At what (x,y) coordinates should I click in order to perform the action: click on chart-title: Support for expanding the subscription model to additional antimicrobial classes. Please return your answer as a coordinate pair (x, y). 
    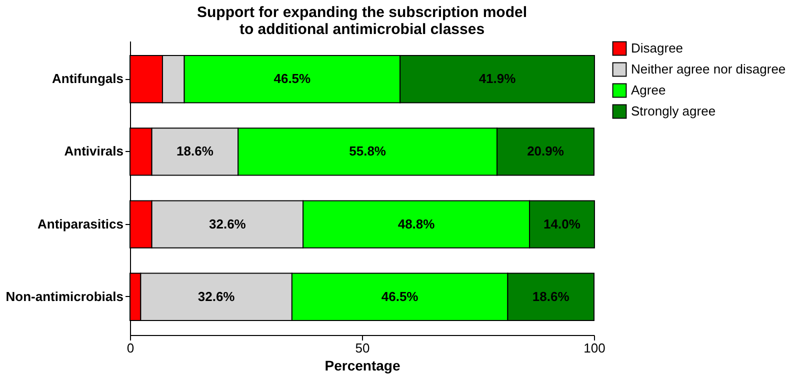
    Looking at the image, I should click on (362, 21).